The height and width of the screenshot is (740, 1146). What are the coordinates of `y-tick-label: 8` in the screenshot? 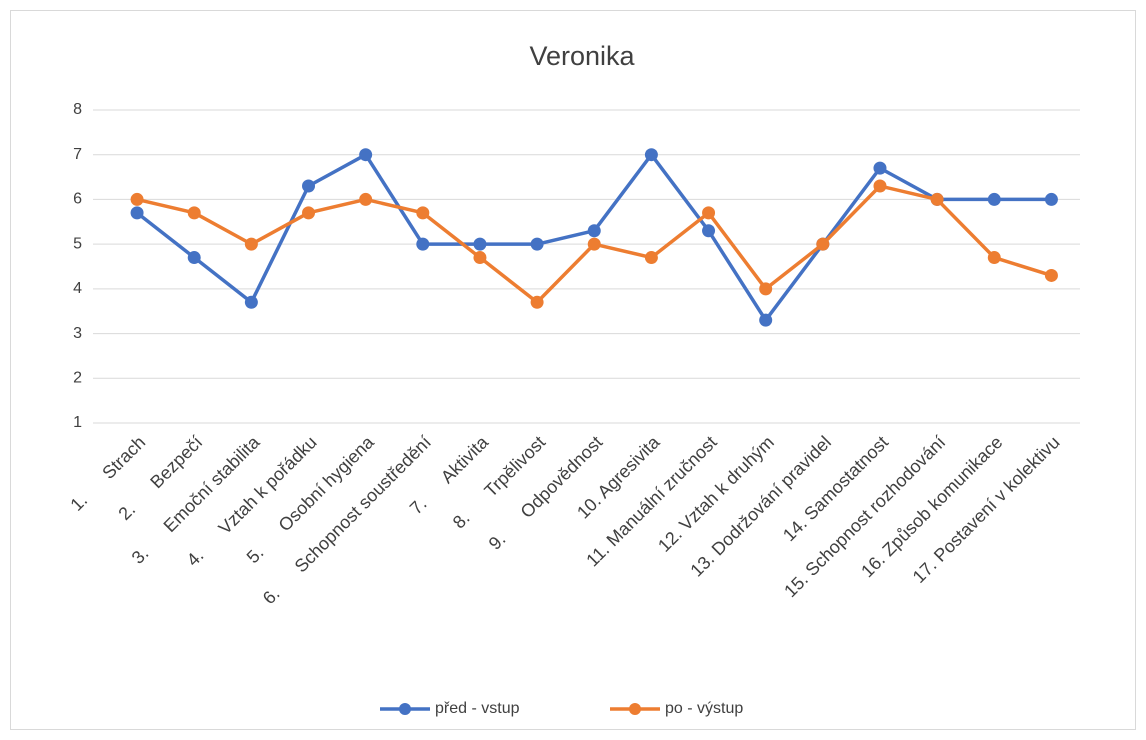 It's located at (77, 109).